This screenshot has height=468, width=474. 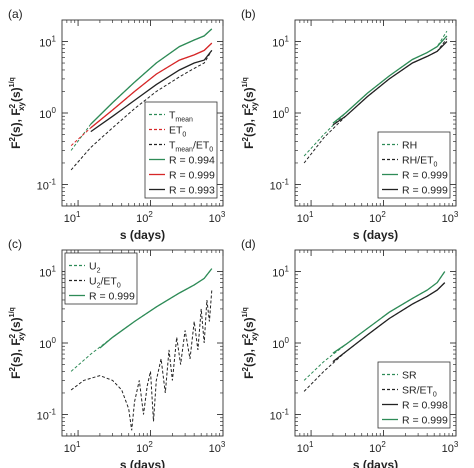 What do you see at coordinates (15, 244) in the screenshot?
I see `panel-label: (c)` at bounding box center [15, 244].